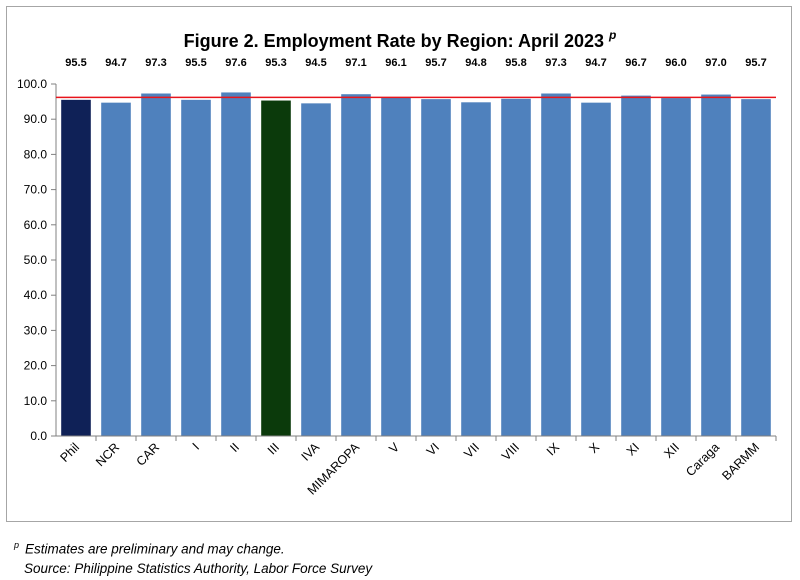 This screenshot has width=800, height=580. What do you see at coordinates (107, 454) in the screenshot?
I see `x-tick-label-ncr: NCR` at bounding box center [107, 454].